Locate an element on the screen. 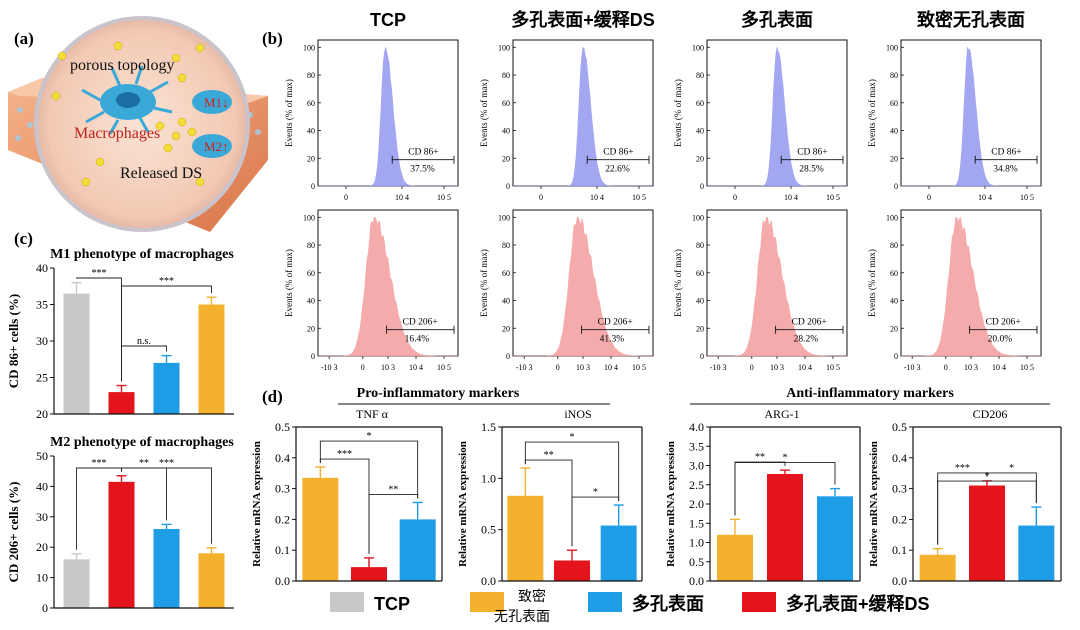  y-tick-label: 20 is located at coordinates (42, 414).